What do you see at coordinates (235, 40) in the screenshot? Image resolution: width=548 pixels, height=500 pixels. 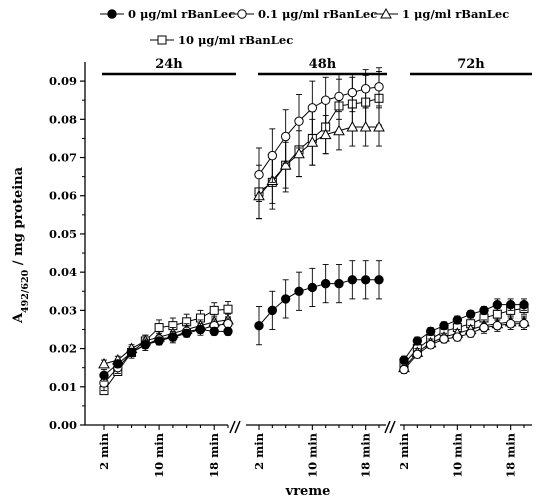 I see `legend-label: 10 μg/ml rBanLec` at bounding box center [235, 40].